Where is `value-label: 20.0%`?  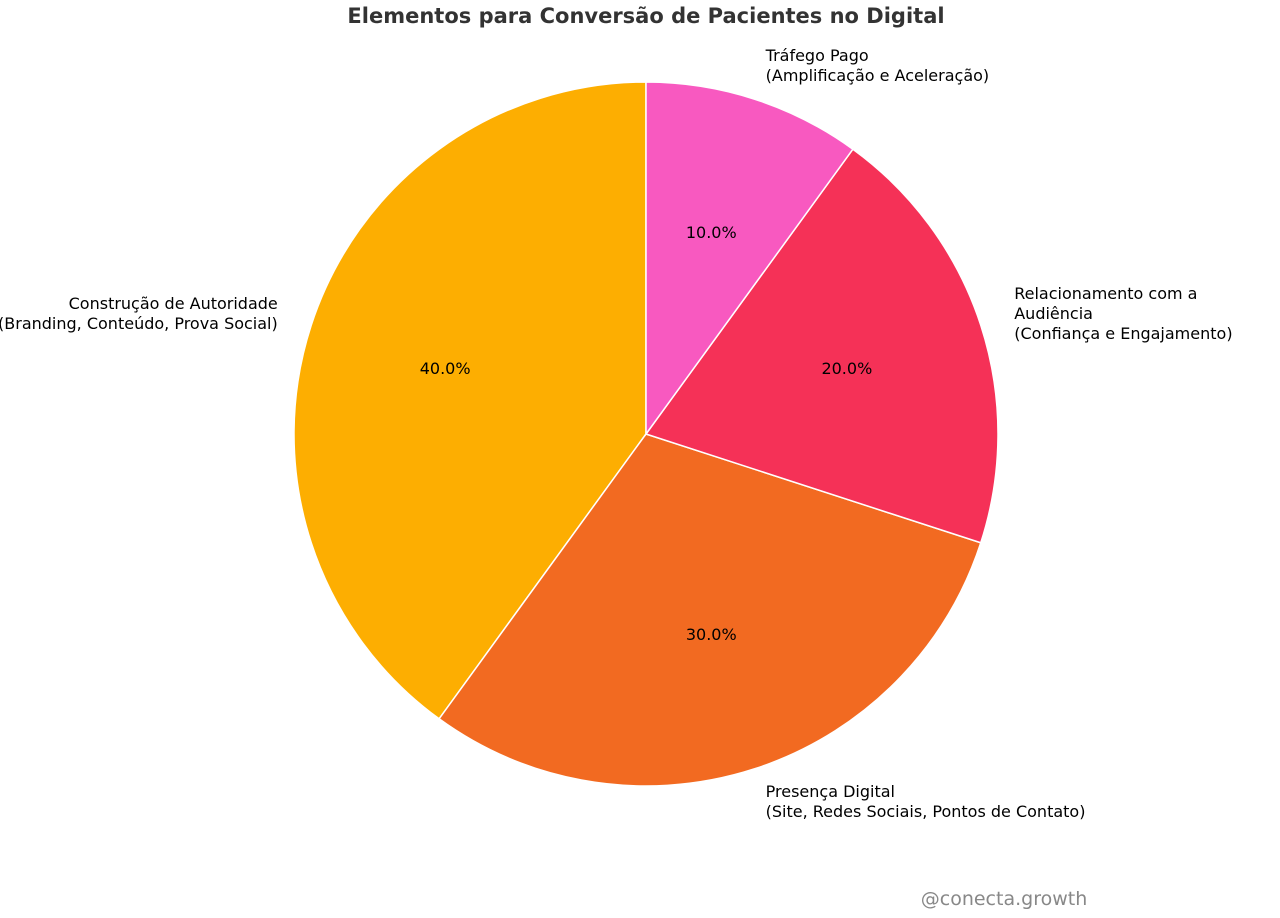 value-label: 20.0% is located at coordinates (847, 368).